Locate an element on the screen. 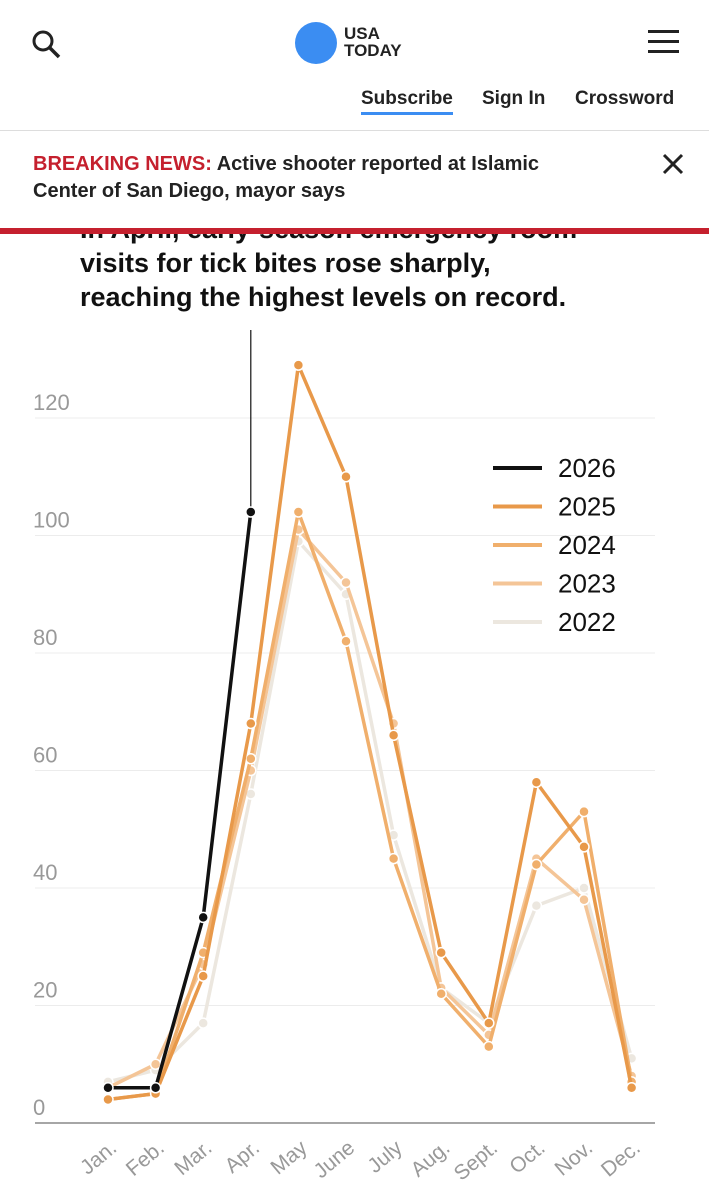 This screenshot has height=1200, width=709. legend-label: 2023 is located at coordinates (587, 584).